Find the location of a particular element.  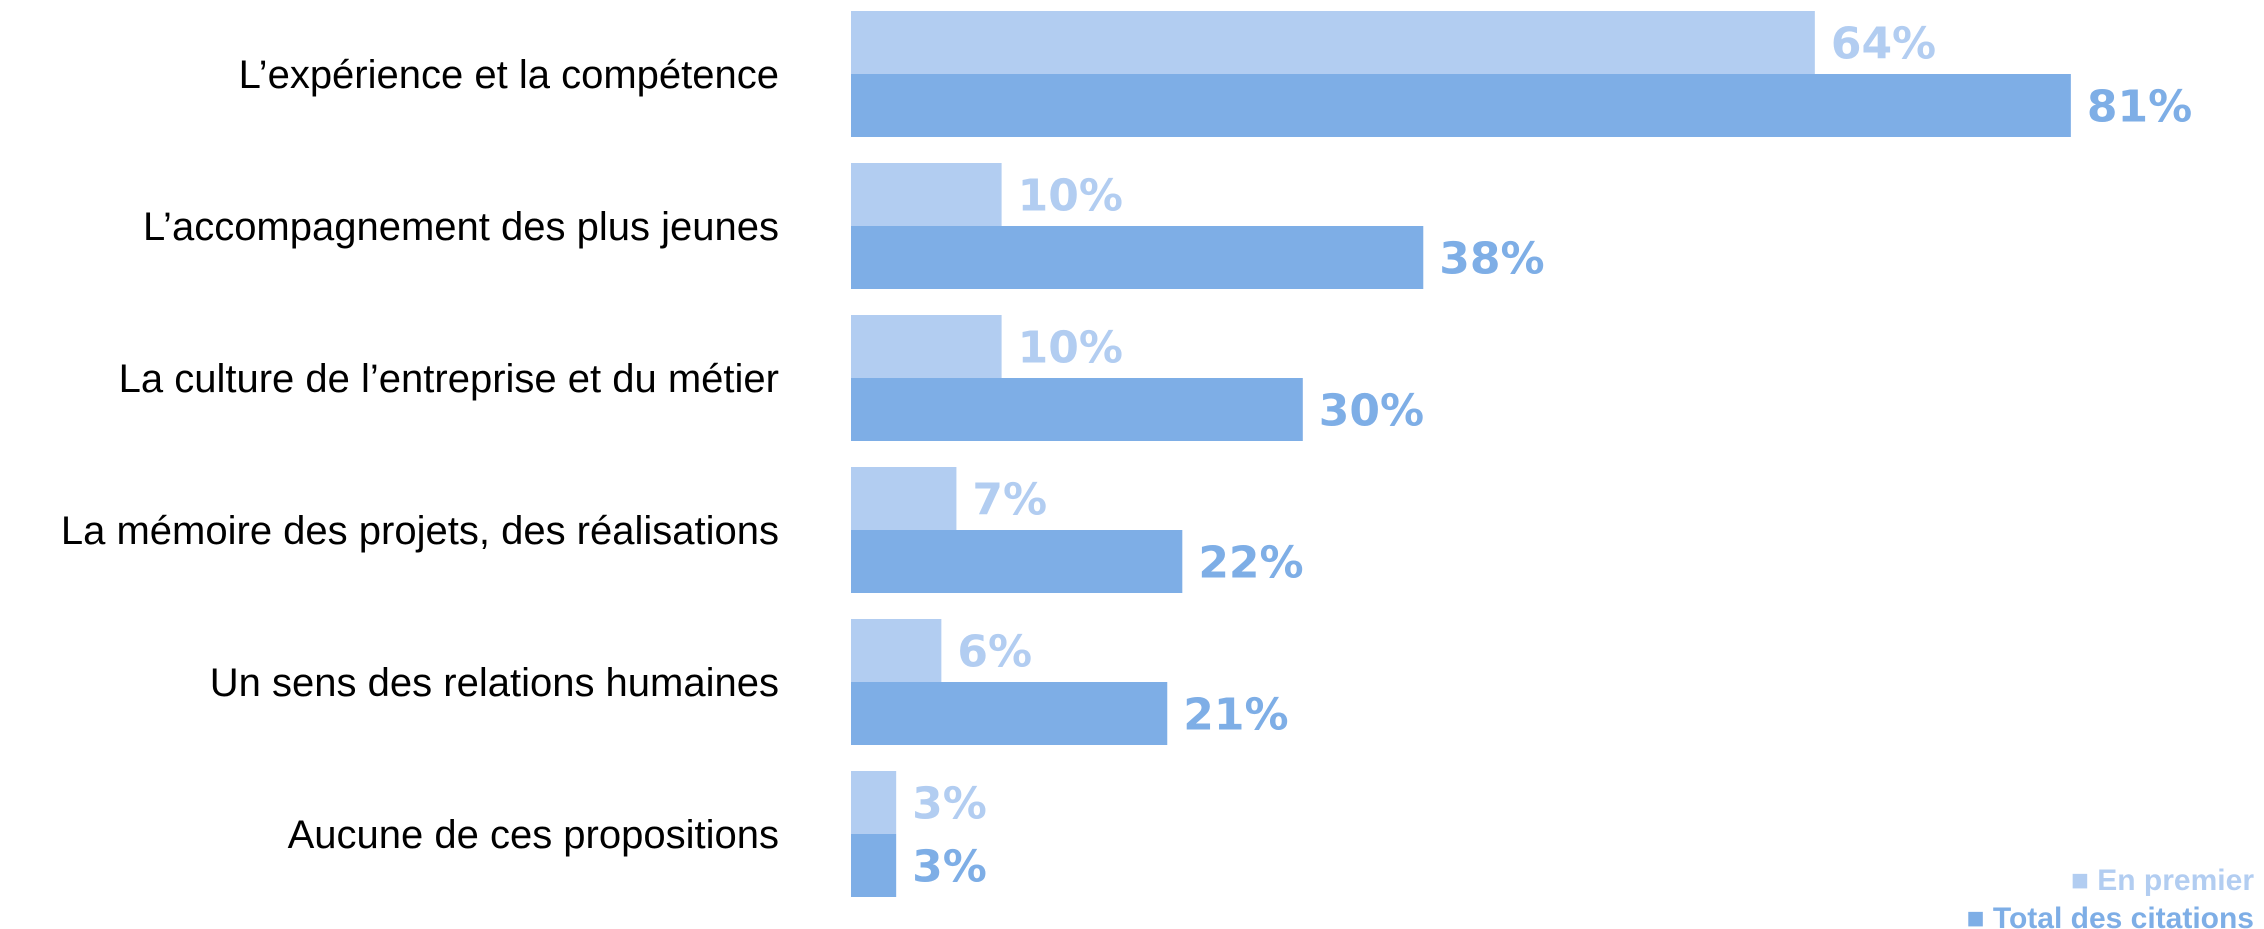

legend: ■ En premier■ Total des citations is located at coordinates (2110, 896).